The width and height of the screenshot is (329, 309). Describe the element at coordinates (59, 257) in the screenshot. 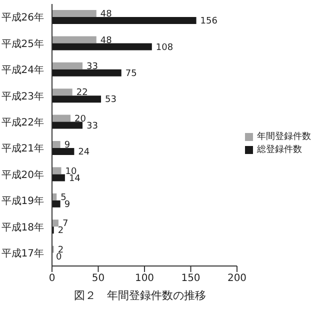

I see `data-label: 0` at that location.